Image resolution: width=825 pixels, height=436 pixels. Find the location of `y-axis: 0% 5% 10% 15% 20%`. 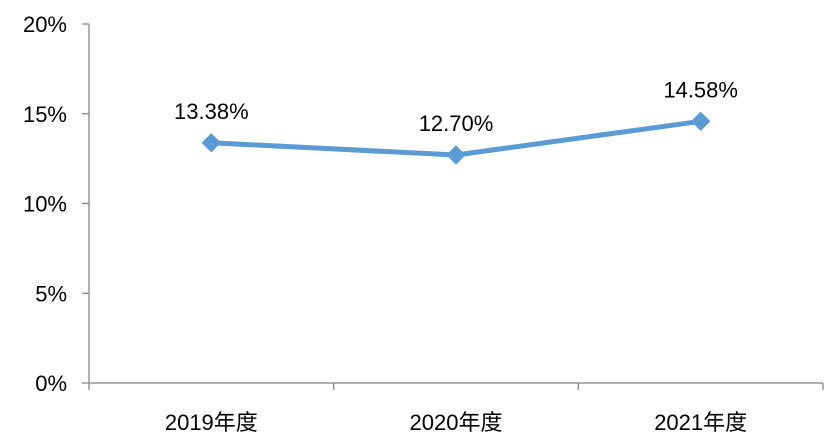

y-axis: 0% 5% 10% 15% 20% is located at coordinates (56, 204).